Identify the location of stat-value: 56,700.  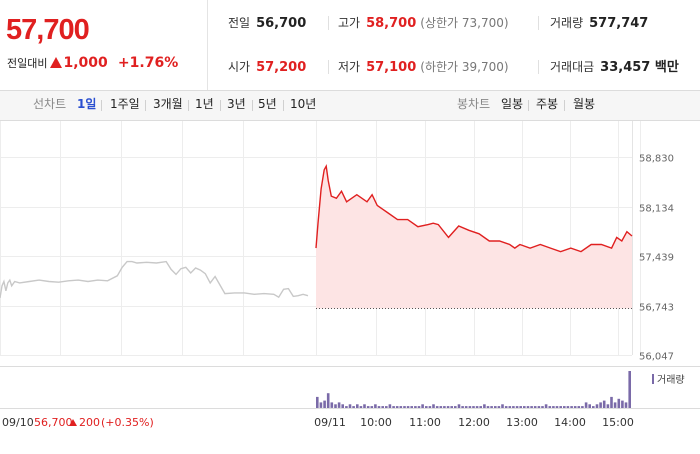
(281, 23).